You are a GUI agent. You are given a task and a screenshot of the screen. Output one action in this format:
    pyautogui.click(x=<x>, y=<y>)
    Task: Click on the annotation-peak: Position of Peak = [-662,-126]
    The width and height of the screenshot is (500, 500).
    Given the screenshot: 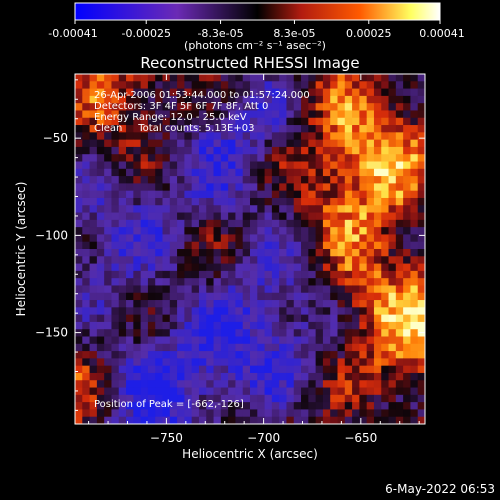 What is the action you would take?
    pyautogui.click(x=169, y=404)
    